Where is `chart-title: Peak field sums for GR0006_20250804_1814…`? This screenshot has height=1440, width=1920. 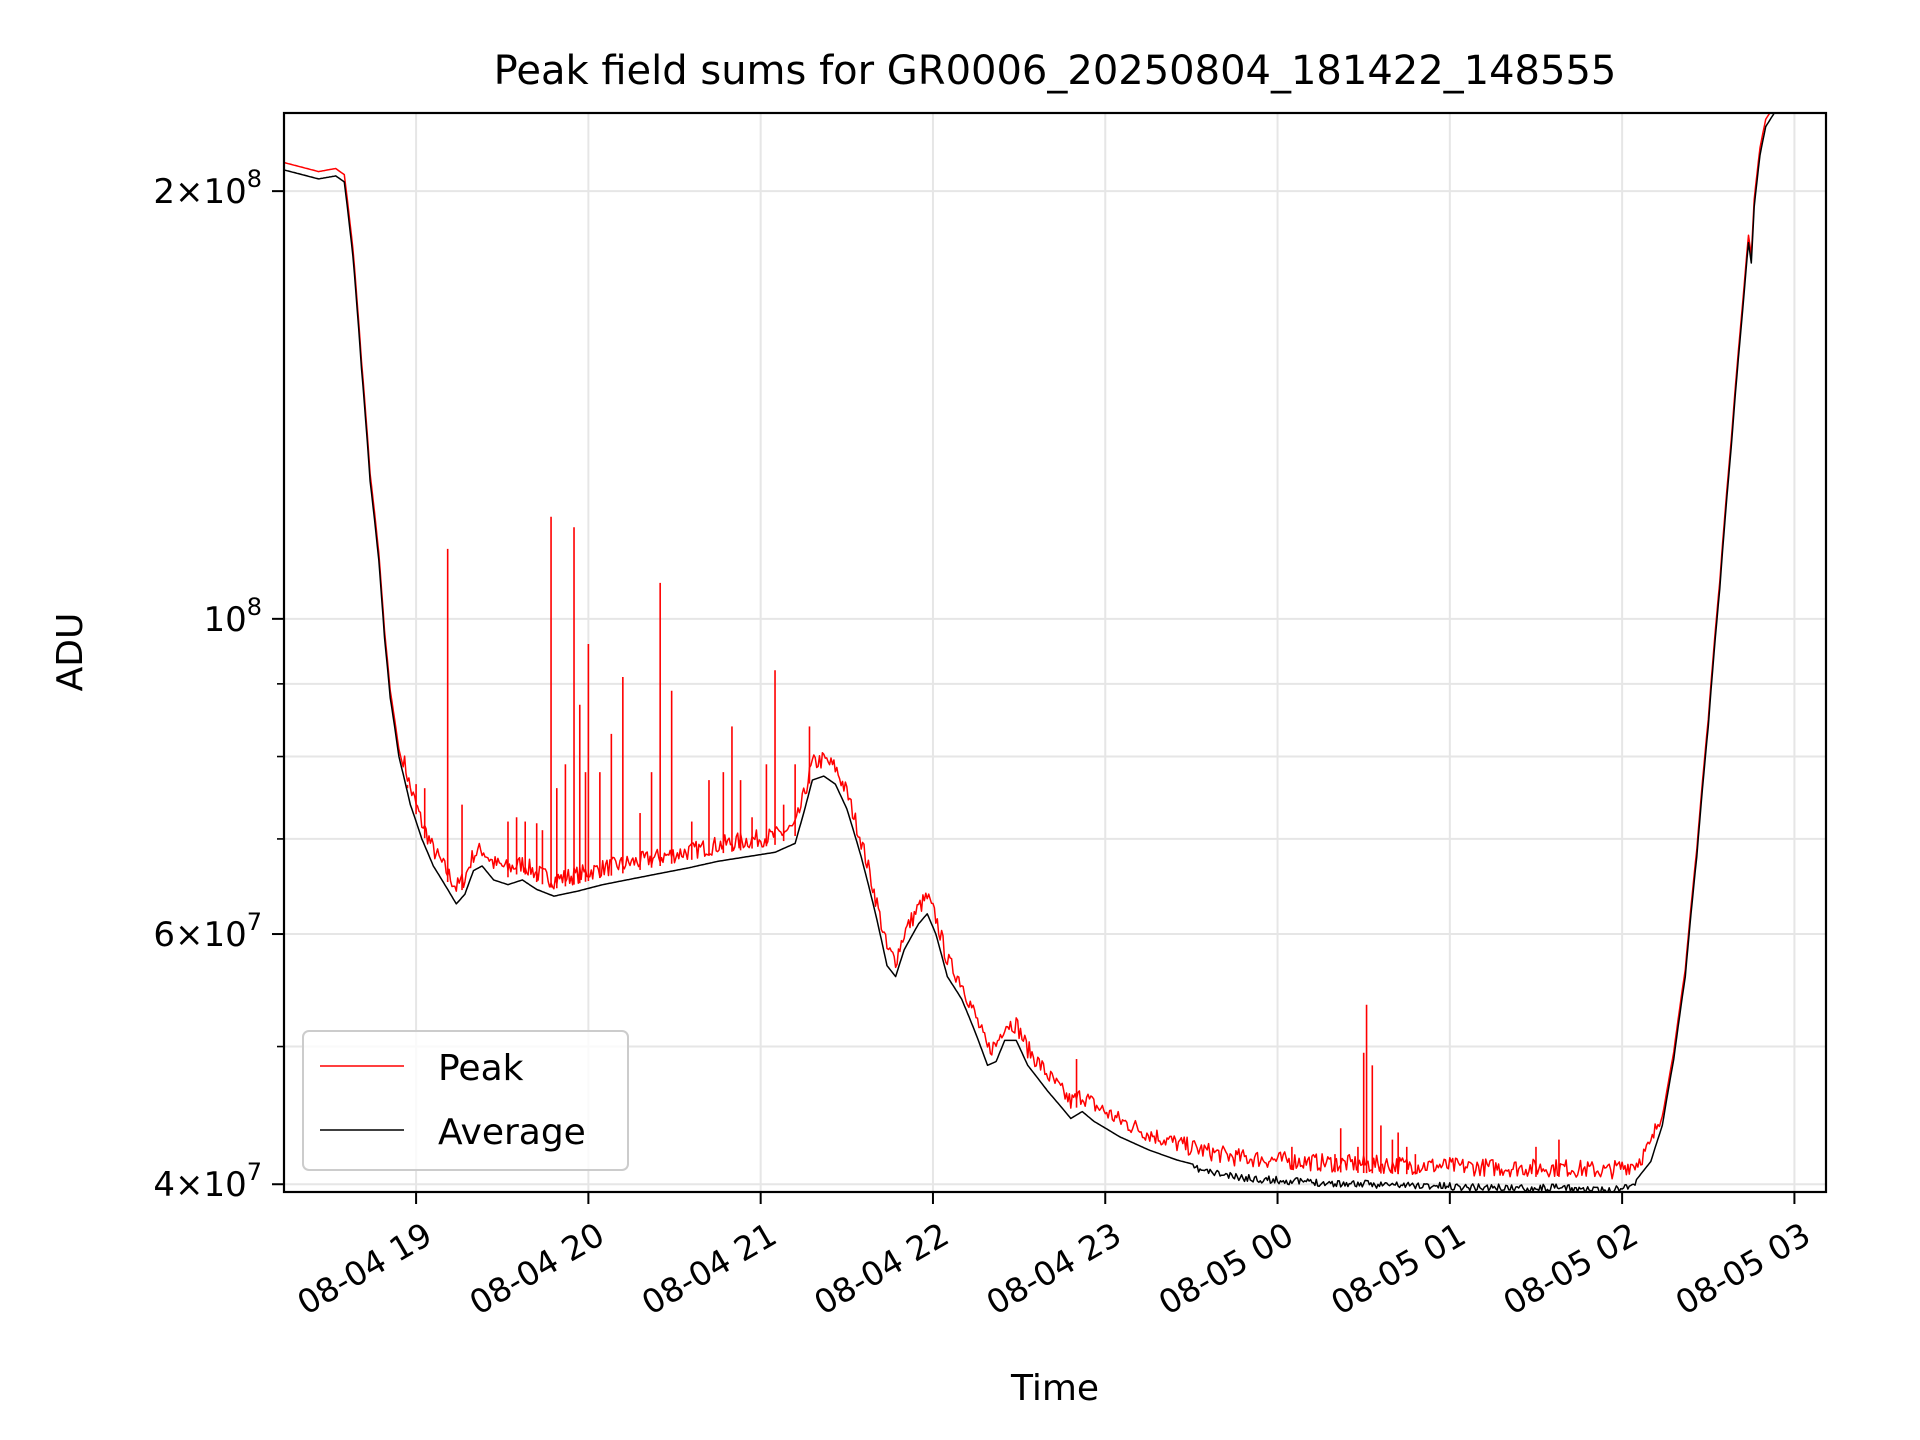 chart-title: Peak field sums for GR0006_20250804_1814… is located at coordinates (1055, 71).